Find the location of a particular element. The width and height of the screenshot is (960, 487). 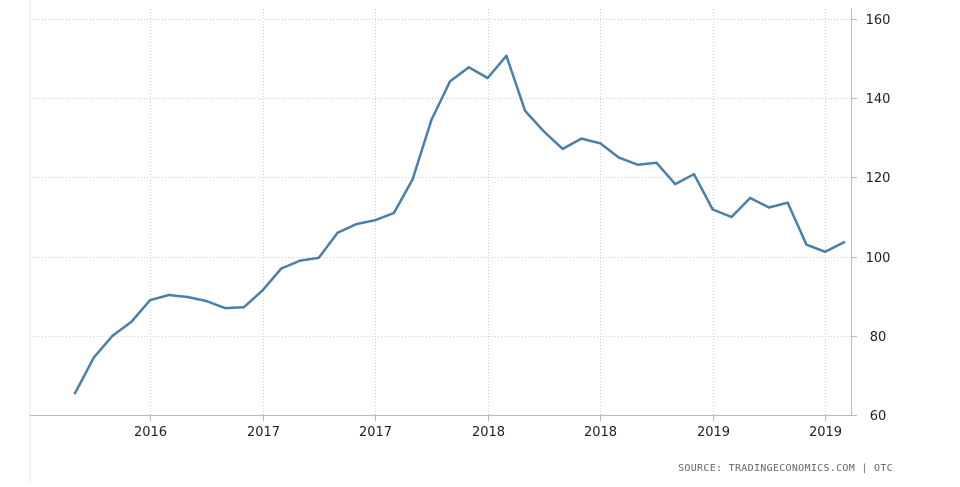

y-tick-label: 60 is located at coordinates (878, 416).